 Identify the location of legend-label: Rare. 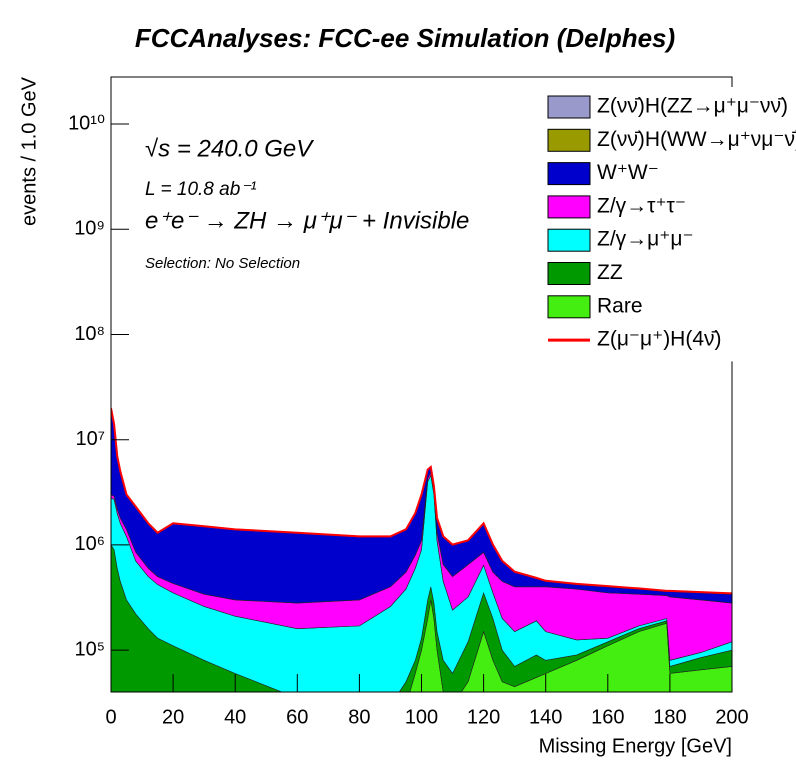
(620, 305).